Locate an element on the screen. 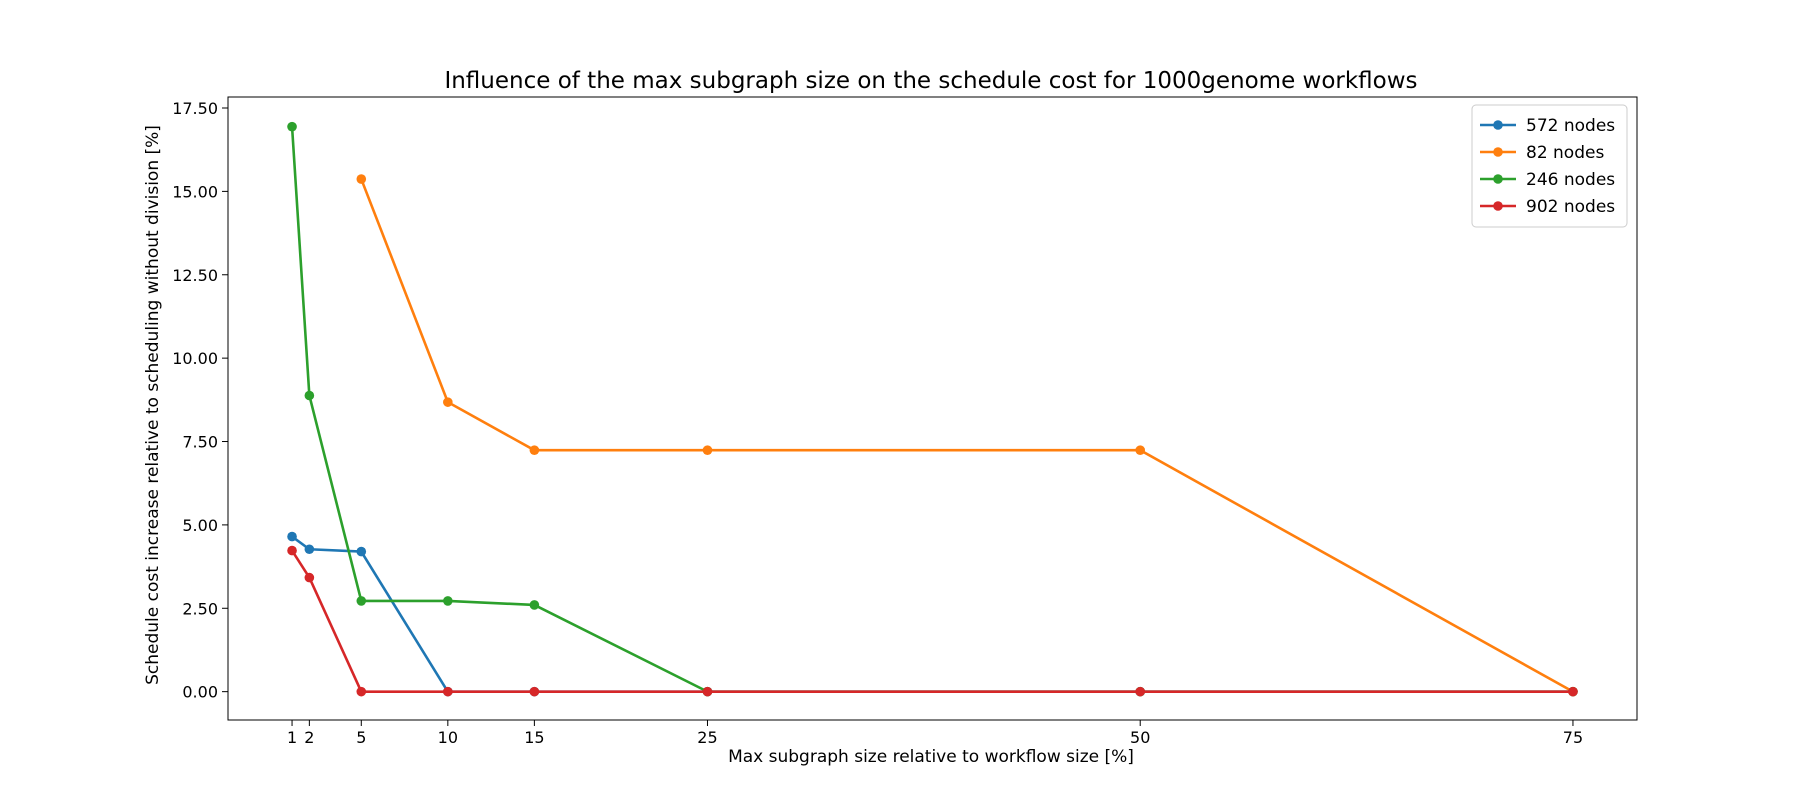 The width and height of the screenshot is (1800, 800). legend: 572 nodes 82 nodes 246 nodes 902 nodes is located at coordinates (1549, 166).